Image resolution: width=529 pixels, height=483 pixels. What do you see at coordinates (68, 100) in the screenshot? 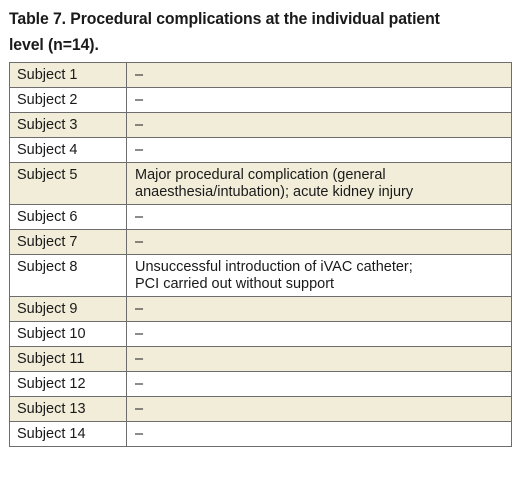
I see `subject-cell: Subject 2` at bounding box center [68, 100].